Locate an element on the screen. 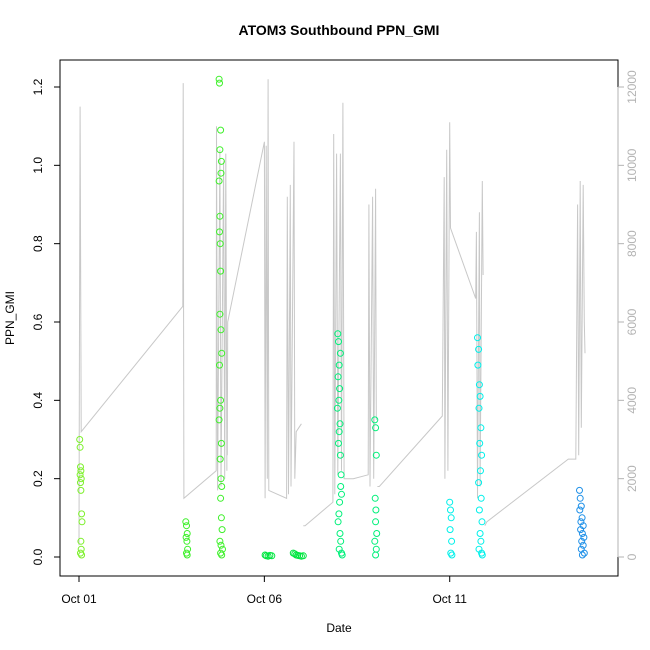 This screenshot has height=650, width=650. y-tick-label: 1.0 is located at coordinates (38, 165).